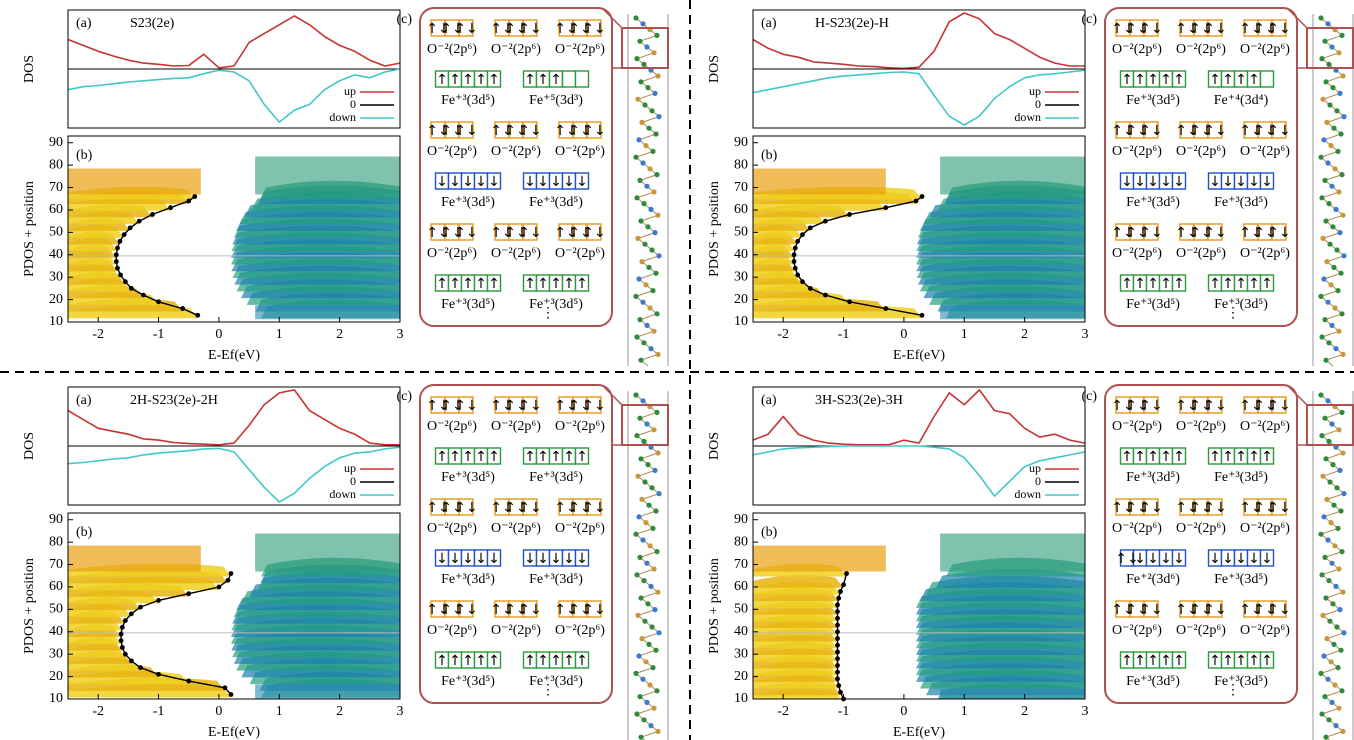 This screenshot has height=740, width=1354. What do you see at coordinates (919, 606) in the screenshot?
I see `plot-frame` at bounding box center [919, 606].